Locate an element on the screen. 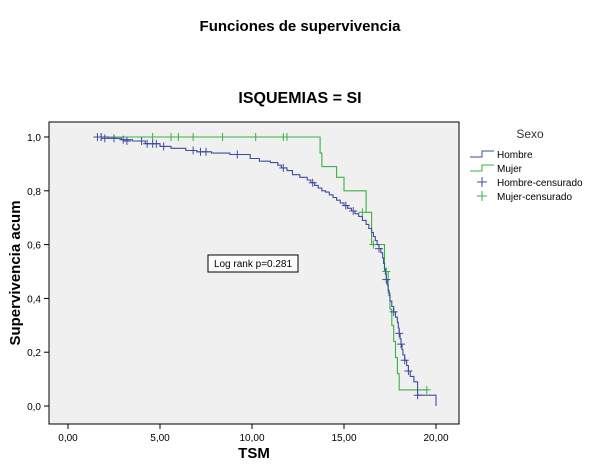 This screenshot has height=464, width=600. legend-swatch-hombre is located at coordinates (482, 154).